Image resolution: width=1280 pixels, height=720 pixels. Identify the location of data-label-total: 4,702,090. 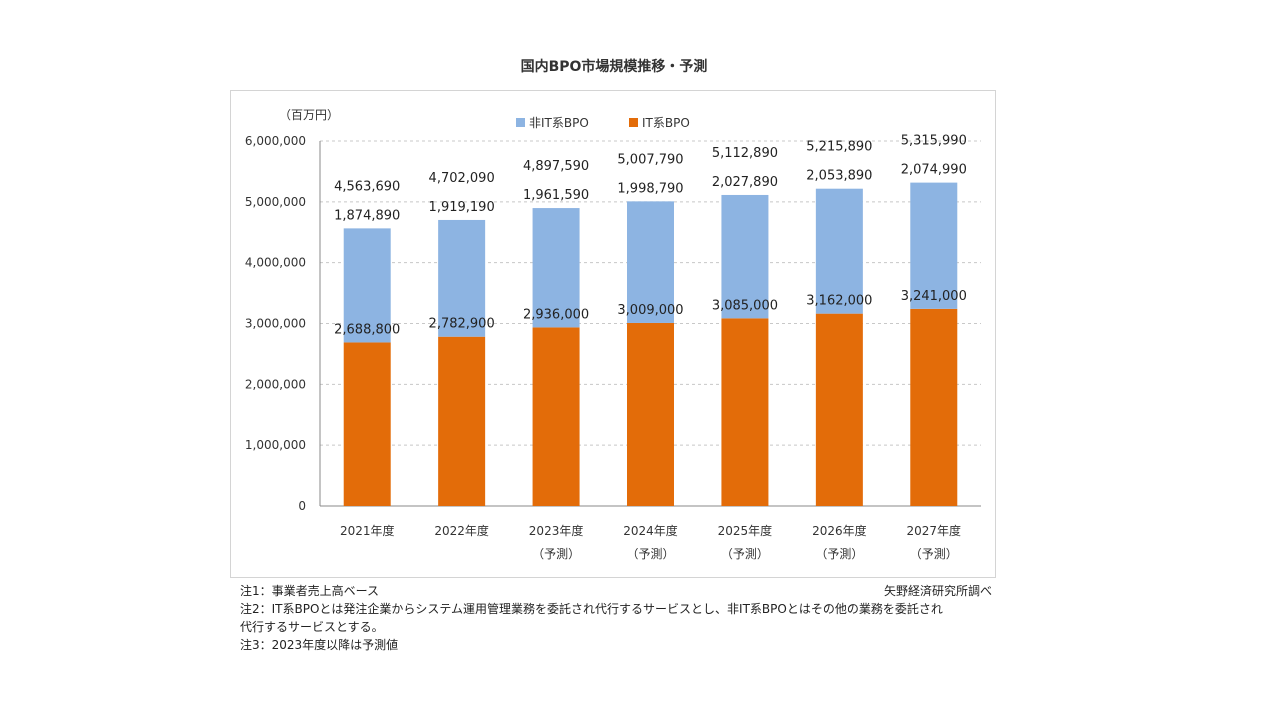
(462, 178).